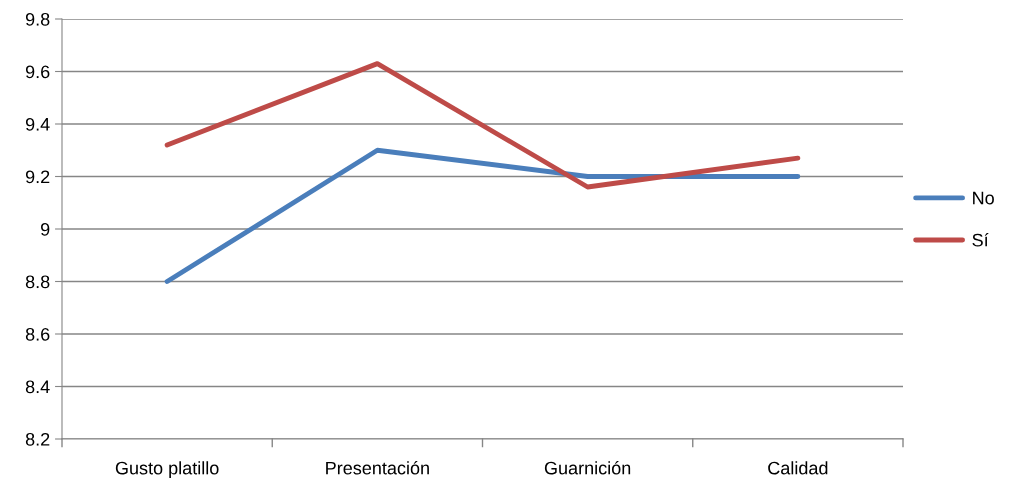 This screenshot has height=491, width=1017. I want to click on legend-label: Sí, so click(980, 240).